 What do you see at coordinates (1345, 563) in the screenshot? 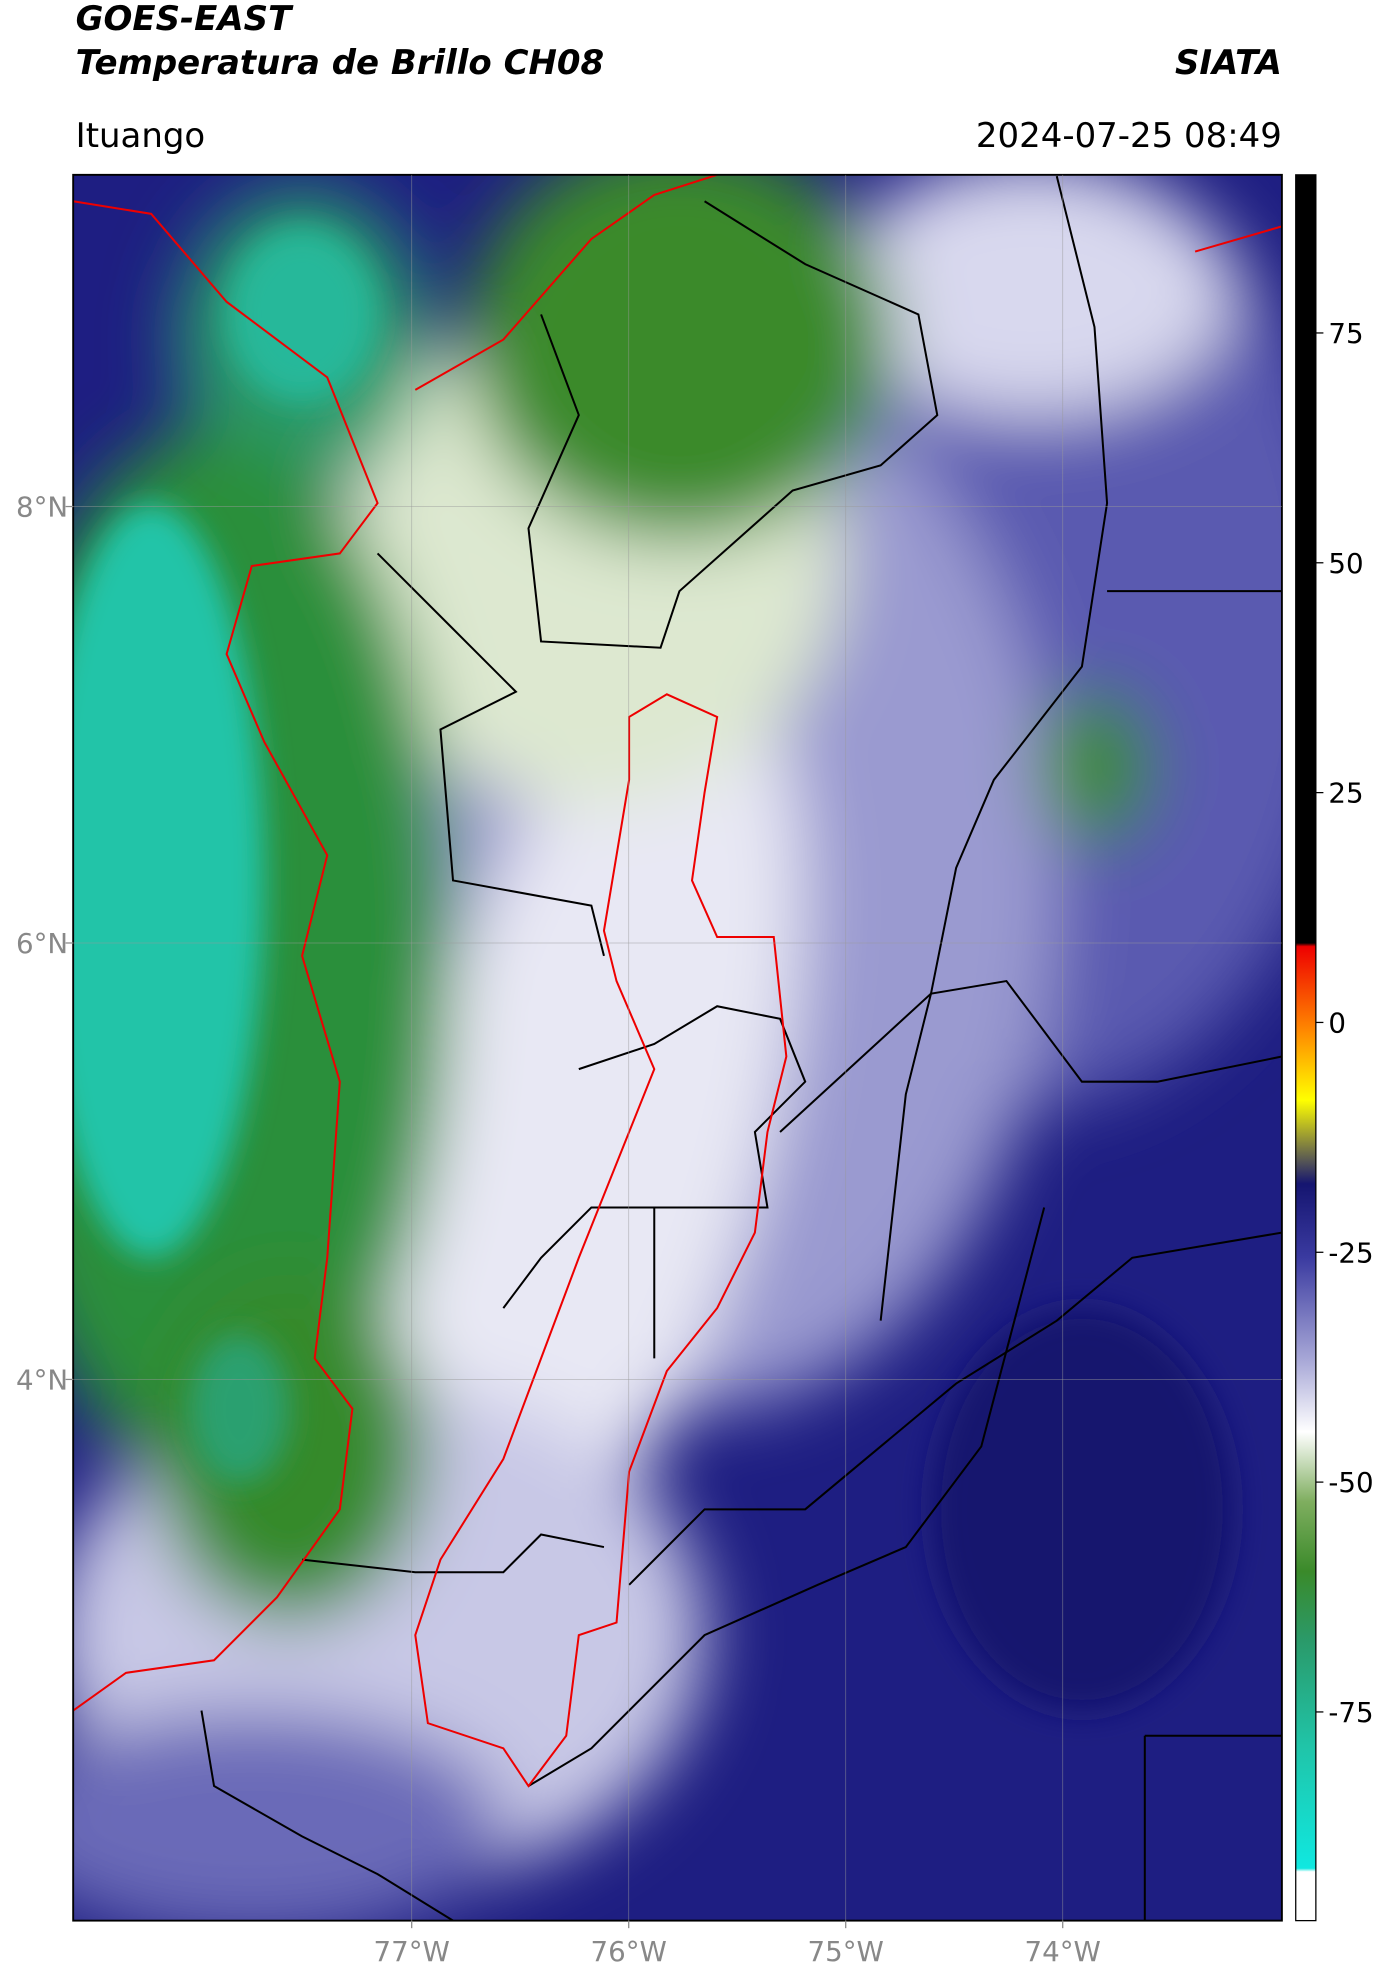
I see `colorbar-tick-label: 50` at bounding box center [1345, 563].